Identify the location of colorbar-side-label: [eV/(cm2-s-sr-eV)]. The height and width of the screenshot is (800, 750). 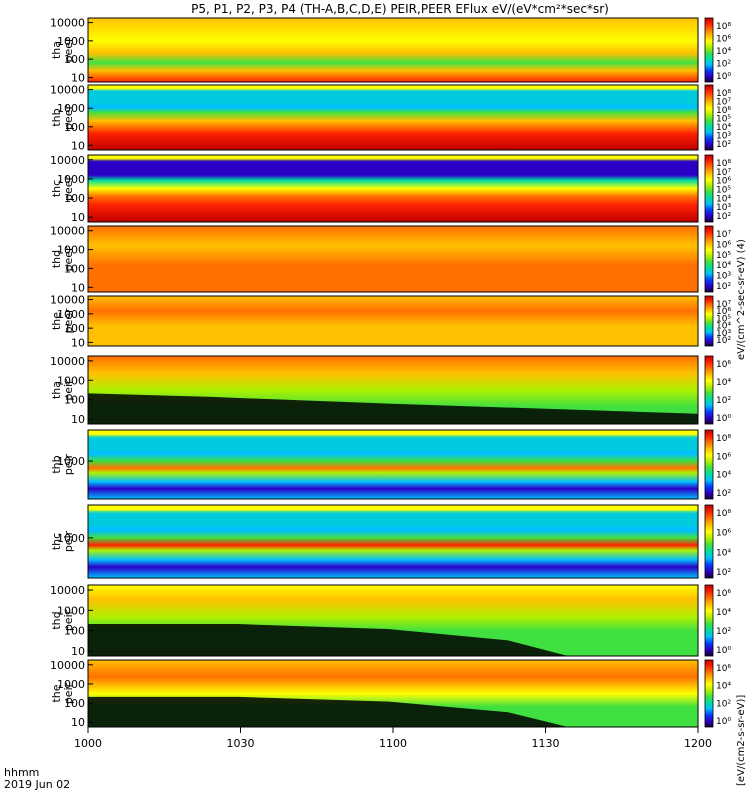
(741, 740).